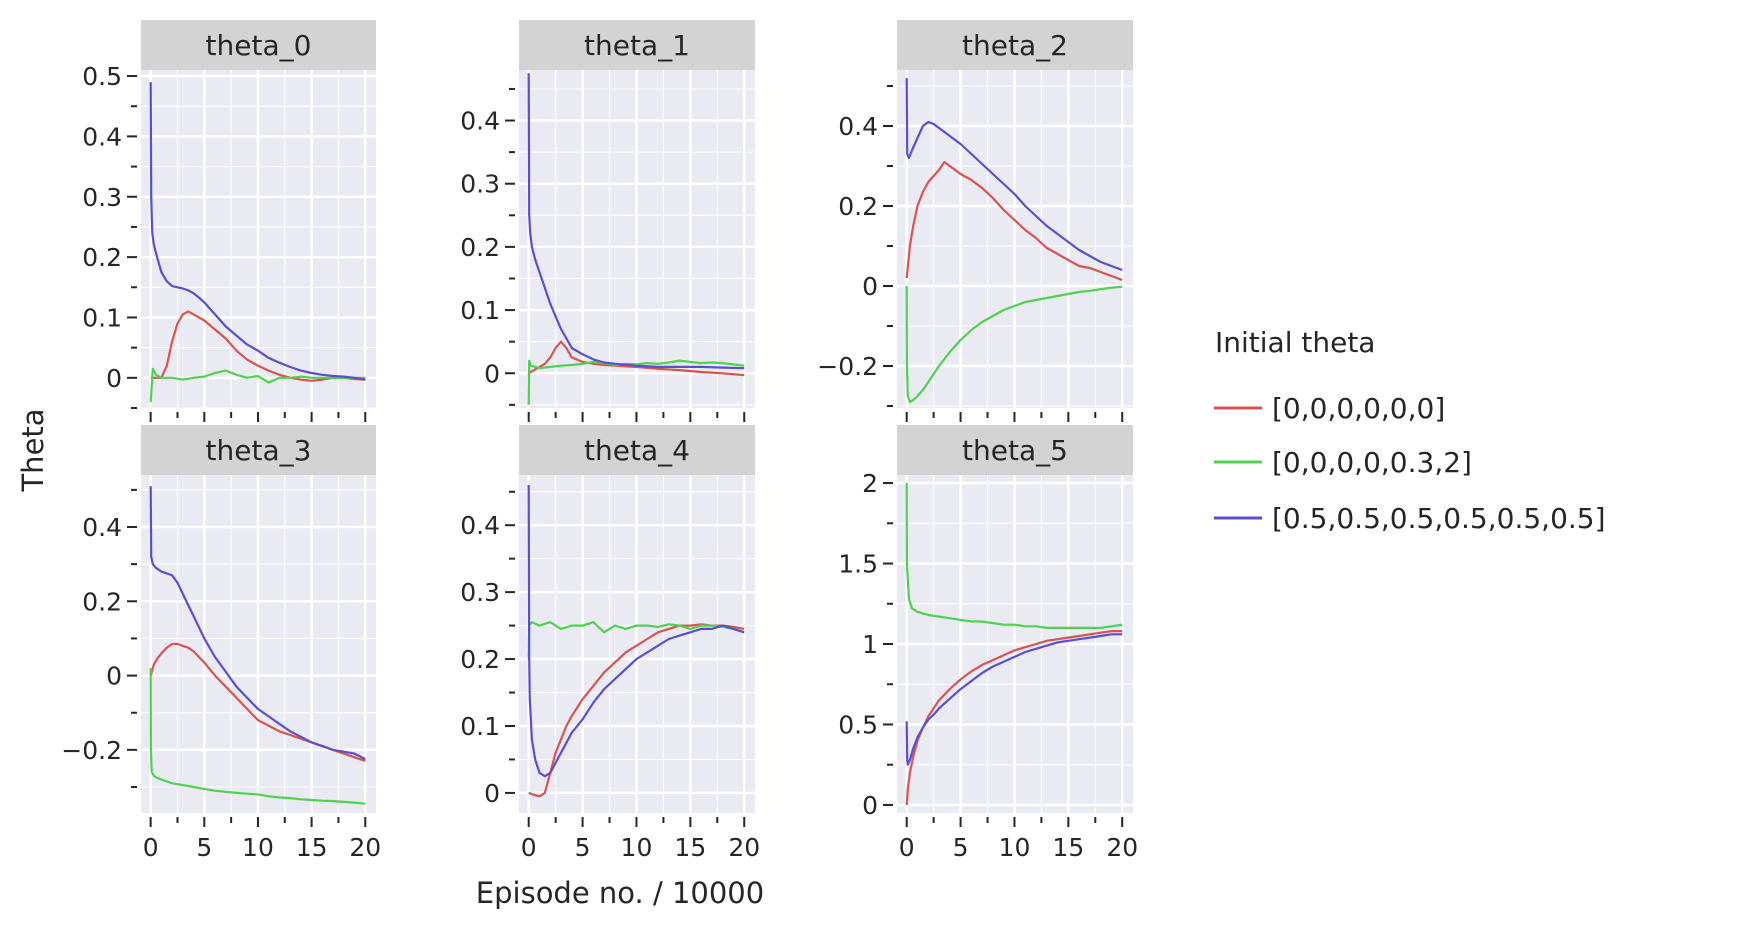  I want to click on legend-entry-1: [0,0,0,0,0.3,2], so click(1343, 462).